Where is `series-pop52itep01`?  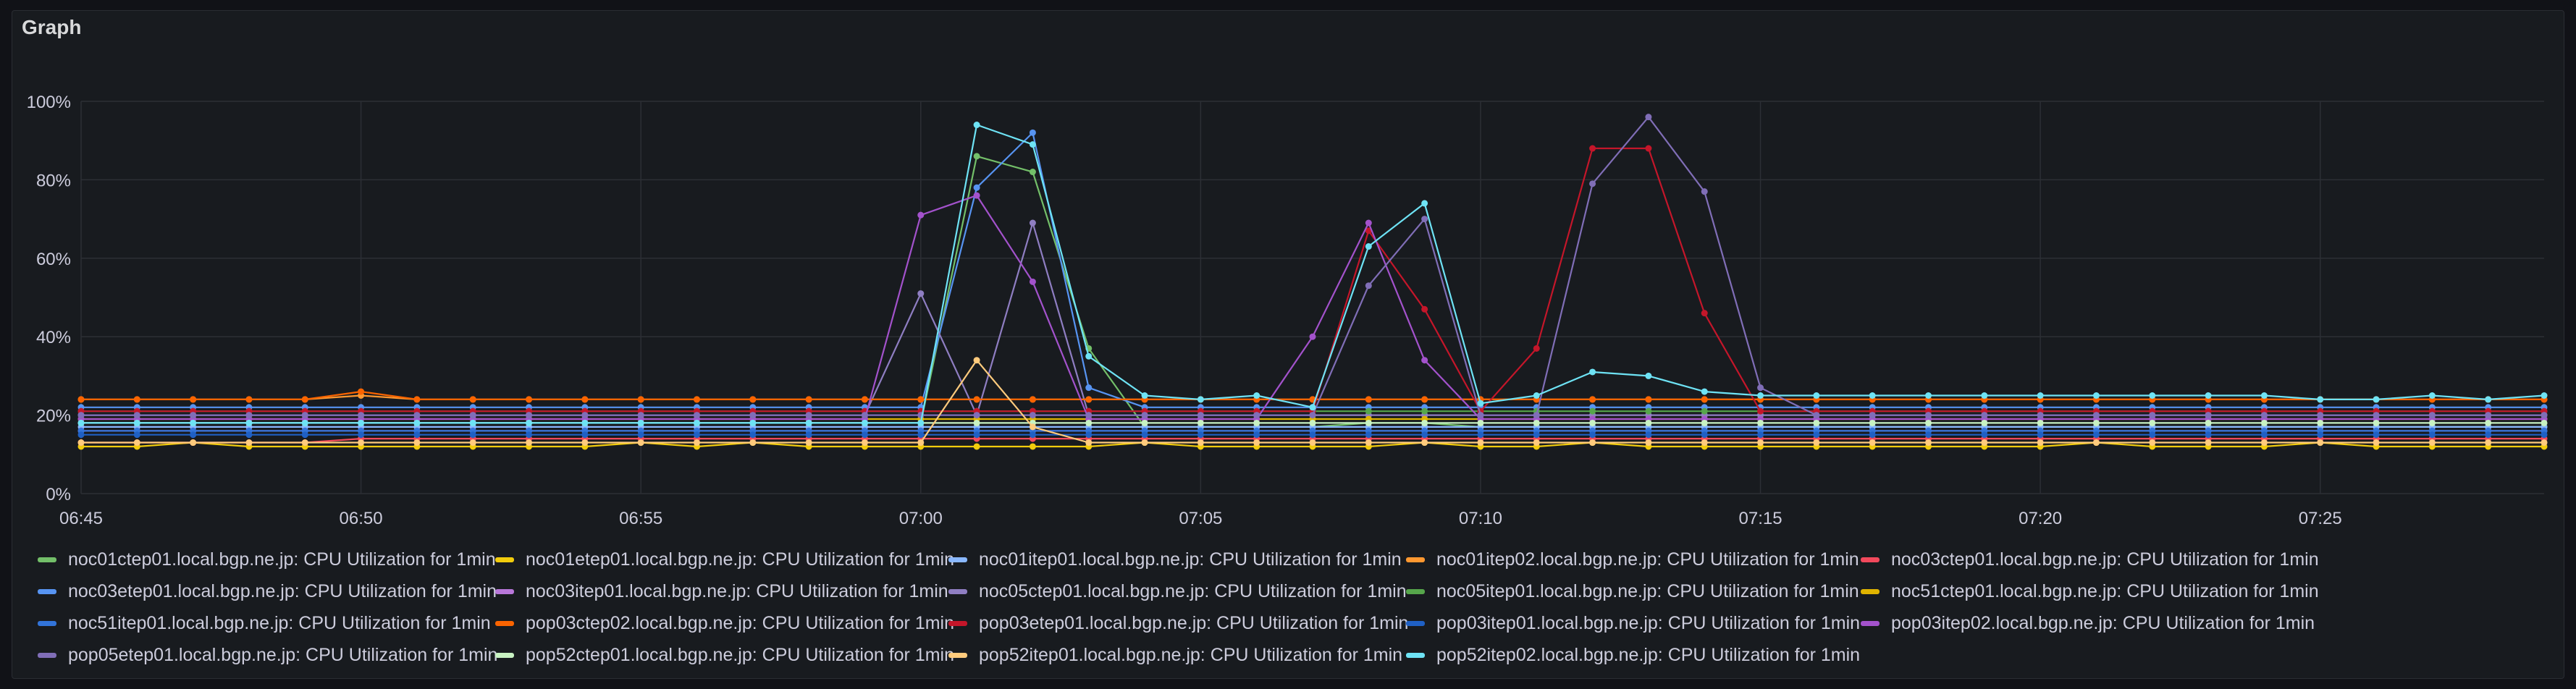
series-pop52itep01 is located at coordinates (1312, 402).